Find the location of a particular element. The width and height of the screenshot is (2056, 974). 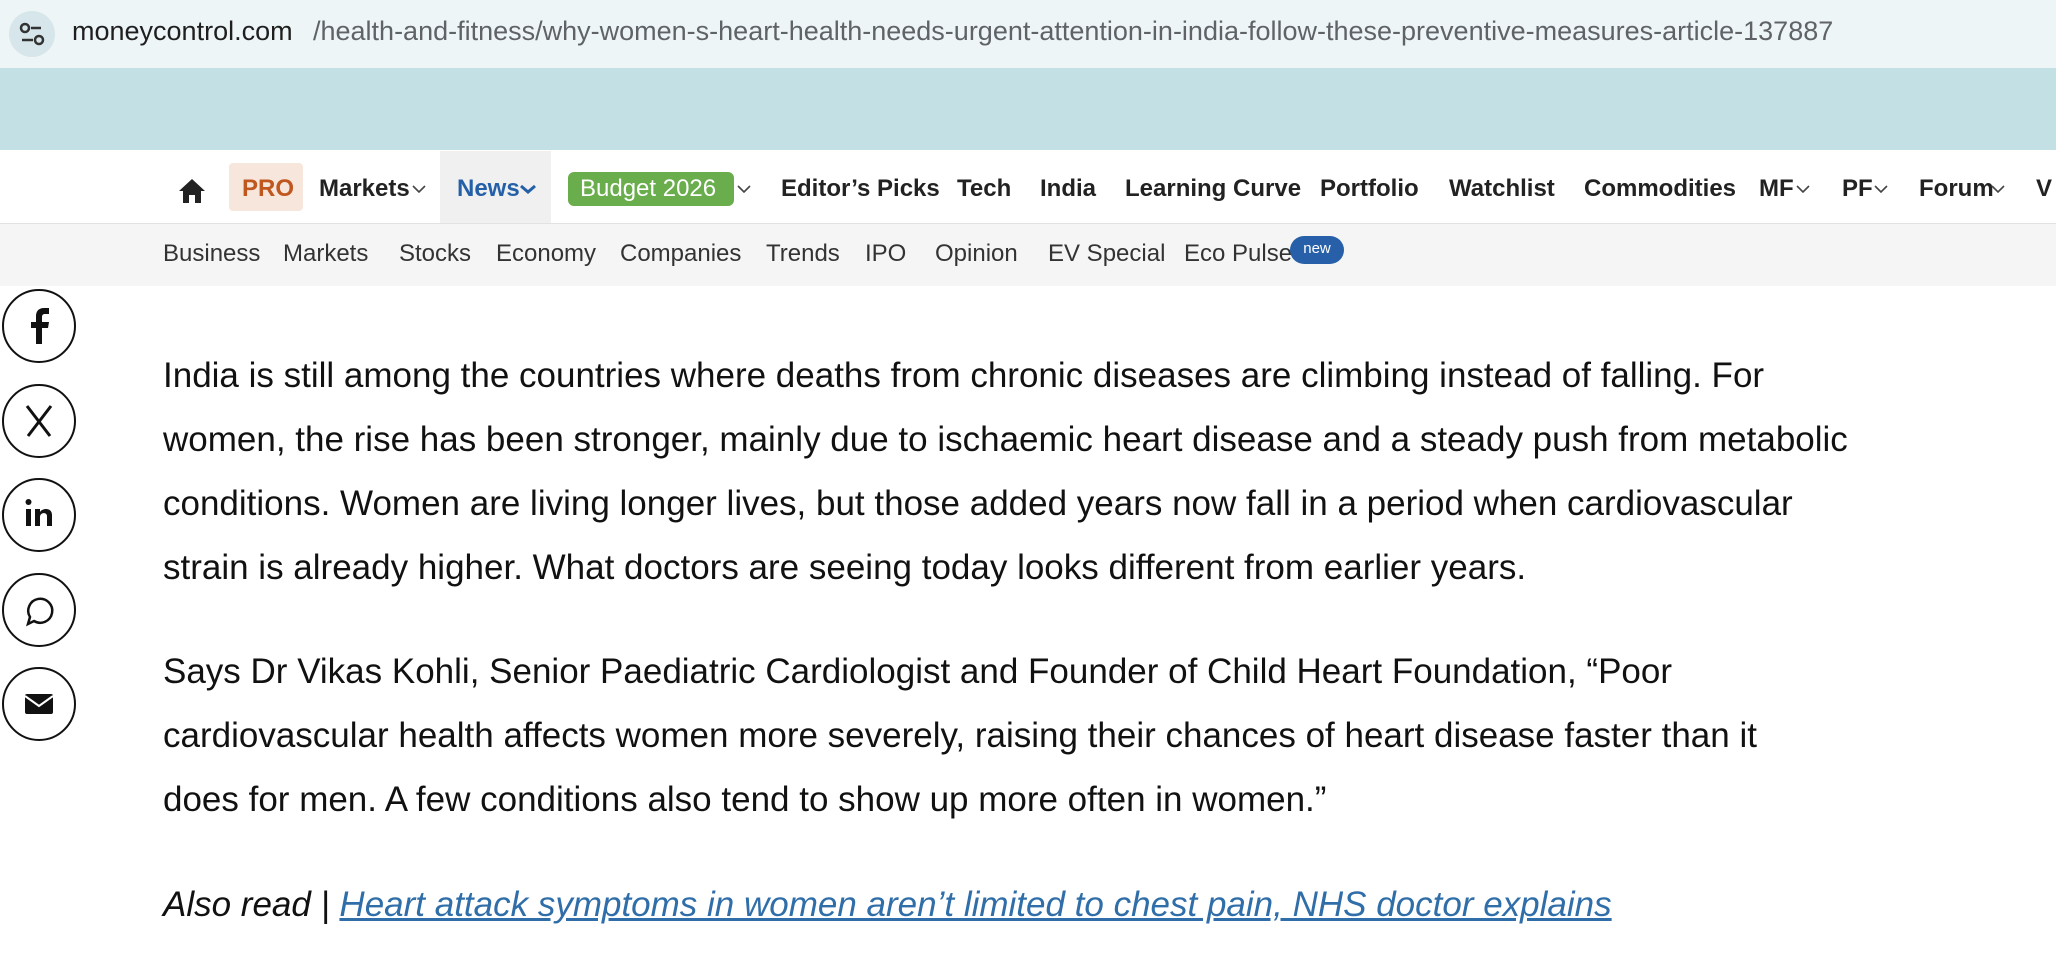

linkedin-share is located at coordinates (39, 515).